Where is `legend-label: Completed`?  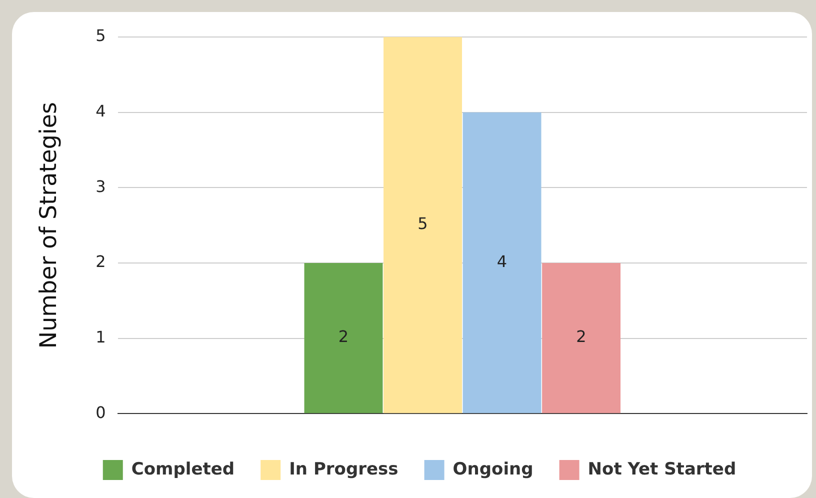
legend-label: Completed is located at coordinates (183, 469).